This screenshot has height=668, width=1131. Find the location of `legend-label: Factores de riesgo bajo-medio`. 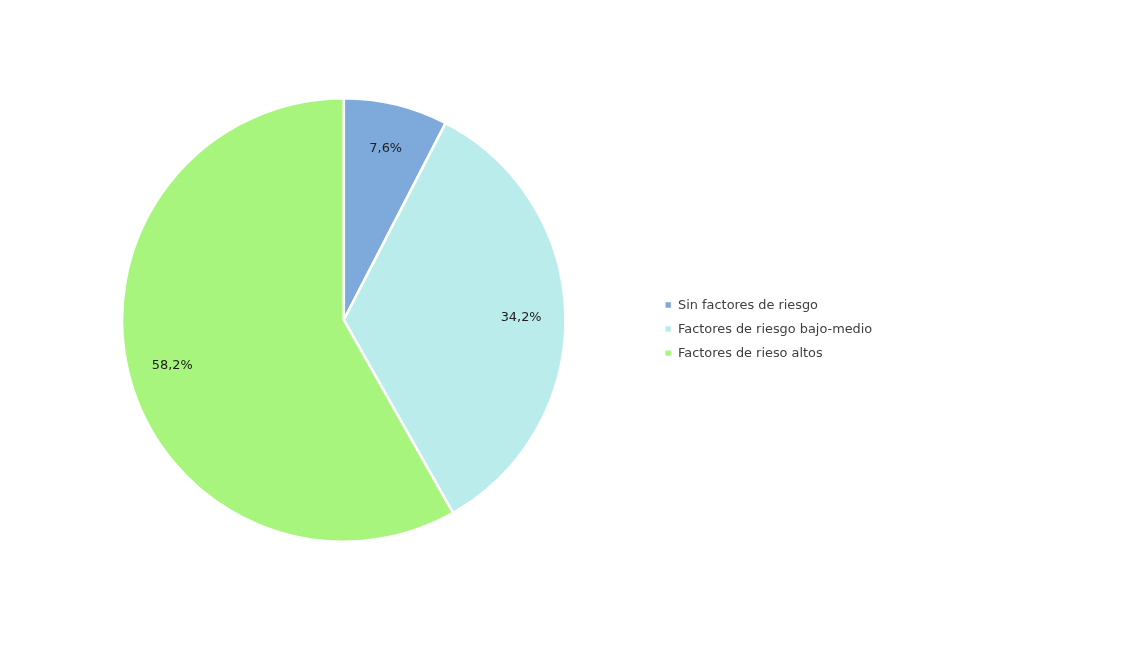

legend-label: Factores de riesgo bajo-medio is located at coordinates (775, 329).